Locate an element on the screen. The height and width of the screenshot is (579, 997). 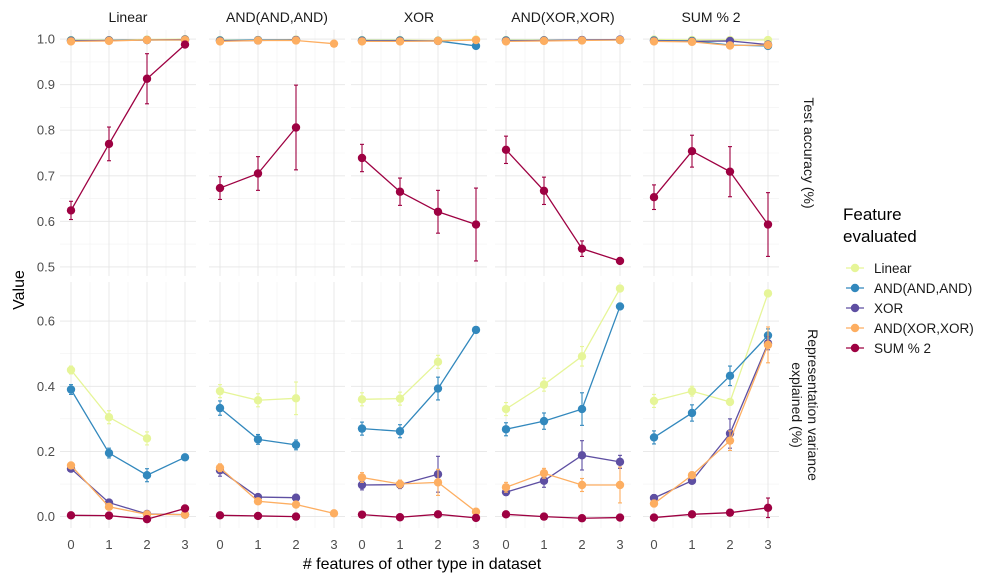
legend-label: XOR is located at coordinates (889, 308).